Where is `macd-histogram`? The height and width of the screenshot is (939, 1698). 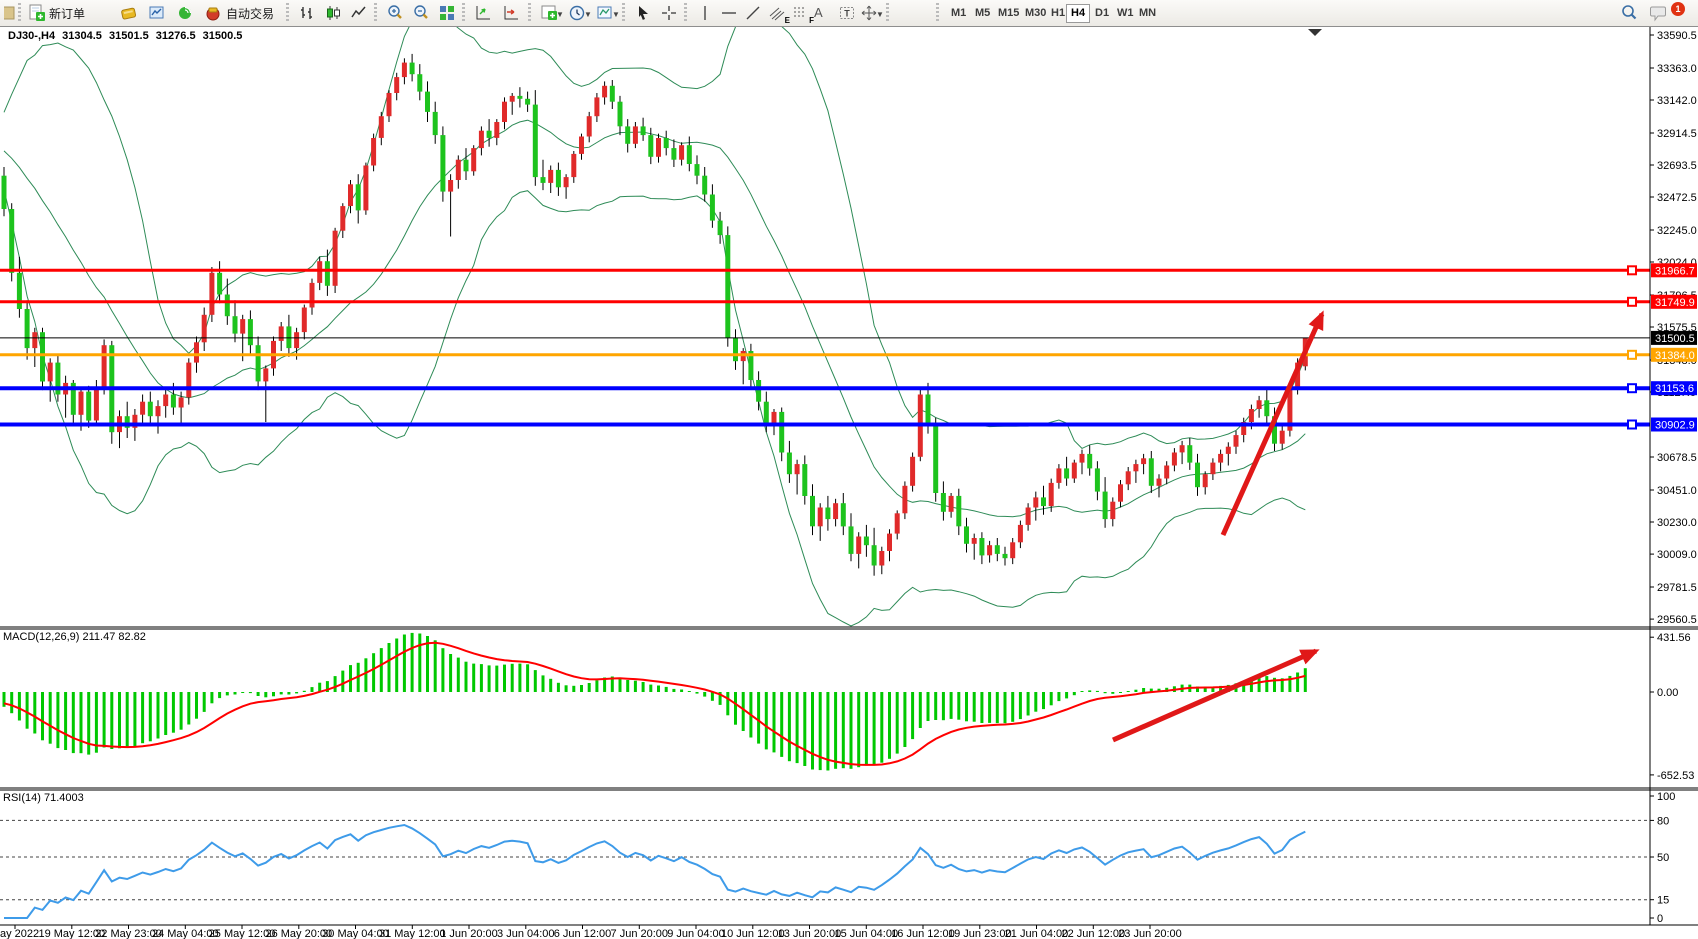 macd-histogram is located at coordinates (654, 701).